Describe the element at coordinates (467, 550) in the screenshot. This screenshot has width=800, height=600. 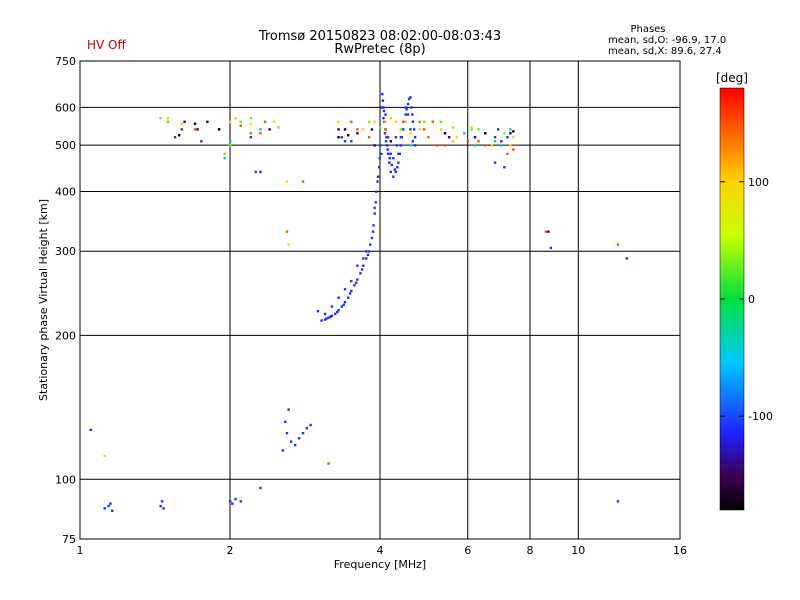
I see `x-tick-label: 6` at that location.